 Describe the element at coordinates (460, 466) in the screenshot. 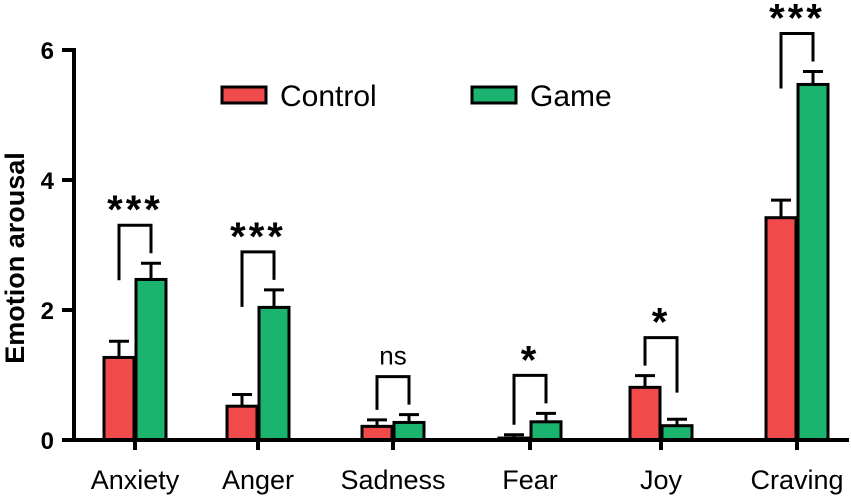

I see `x-axis: Anxiety Anger Sadness Fear Joy Craving` at that location.